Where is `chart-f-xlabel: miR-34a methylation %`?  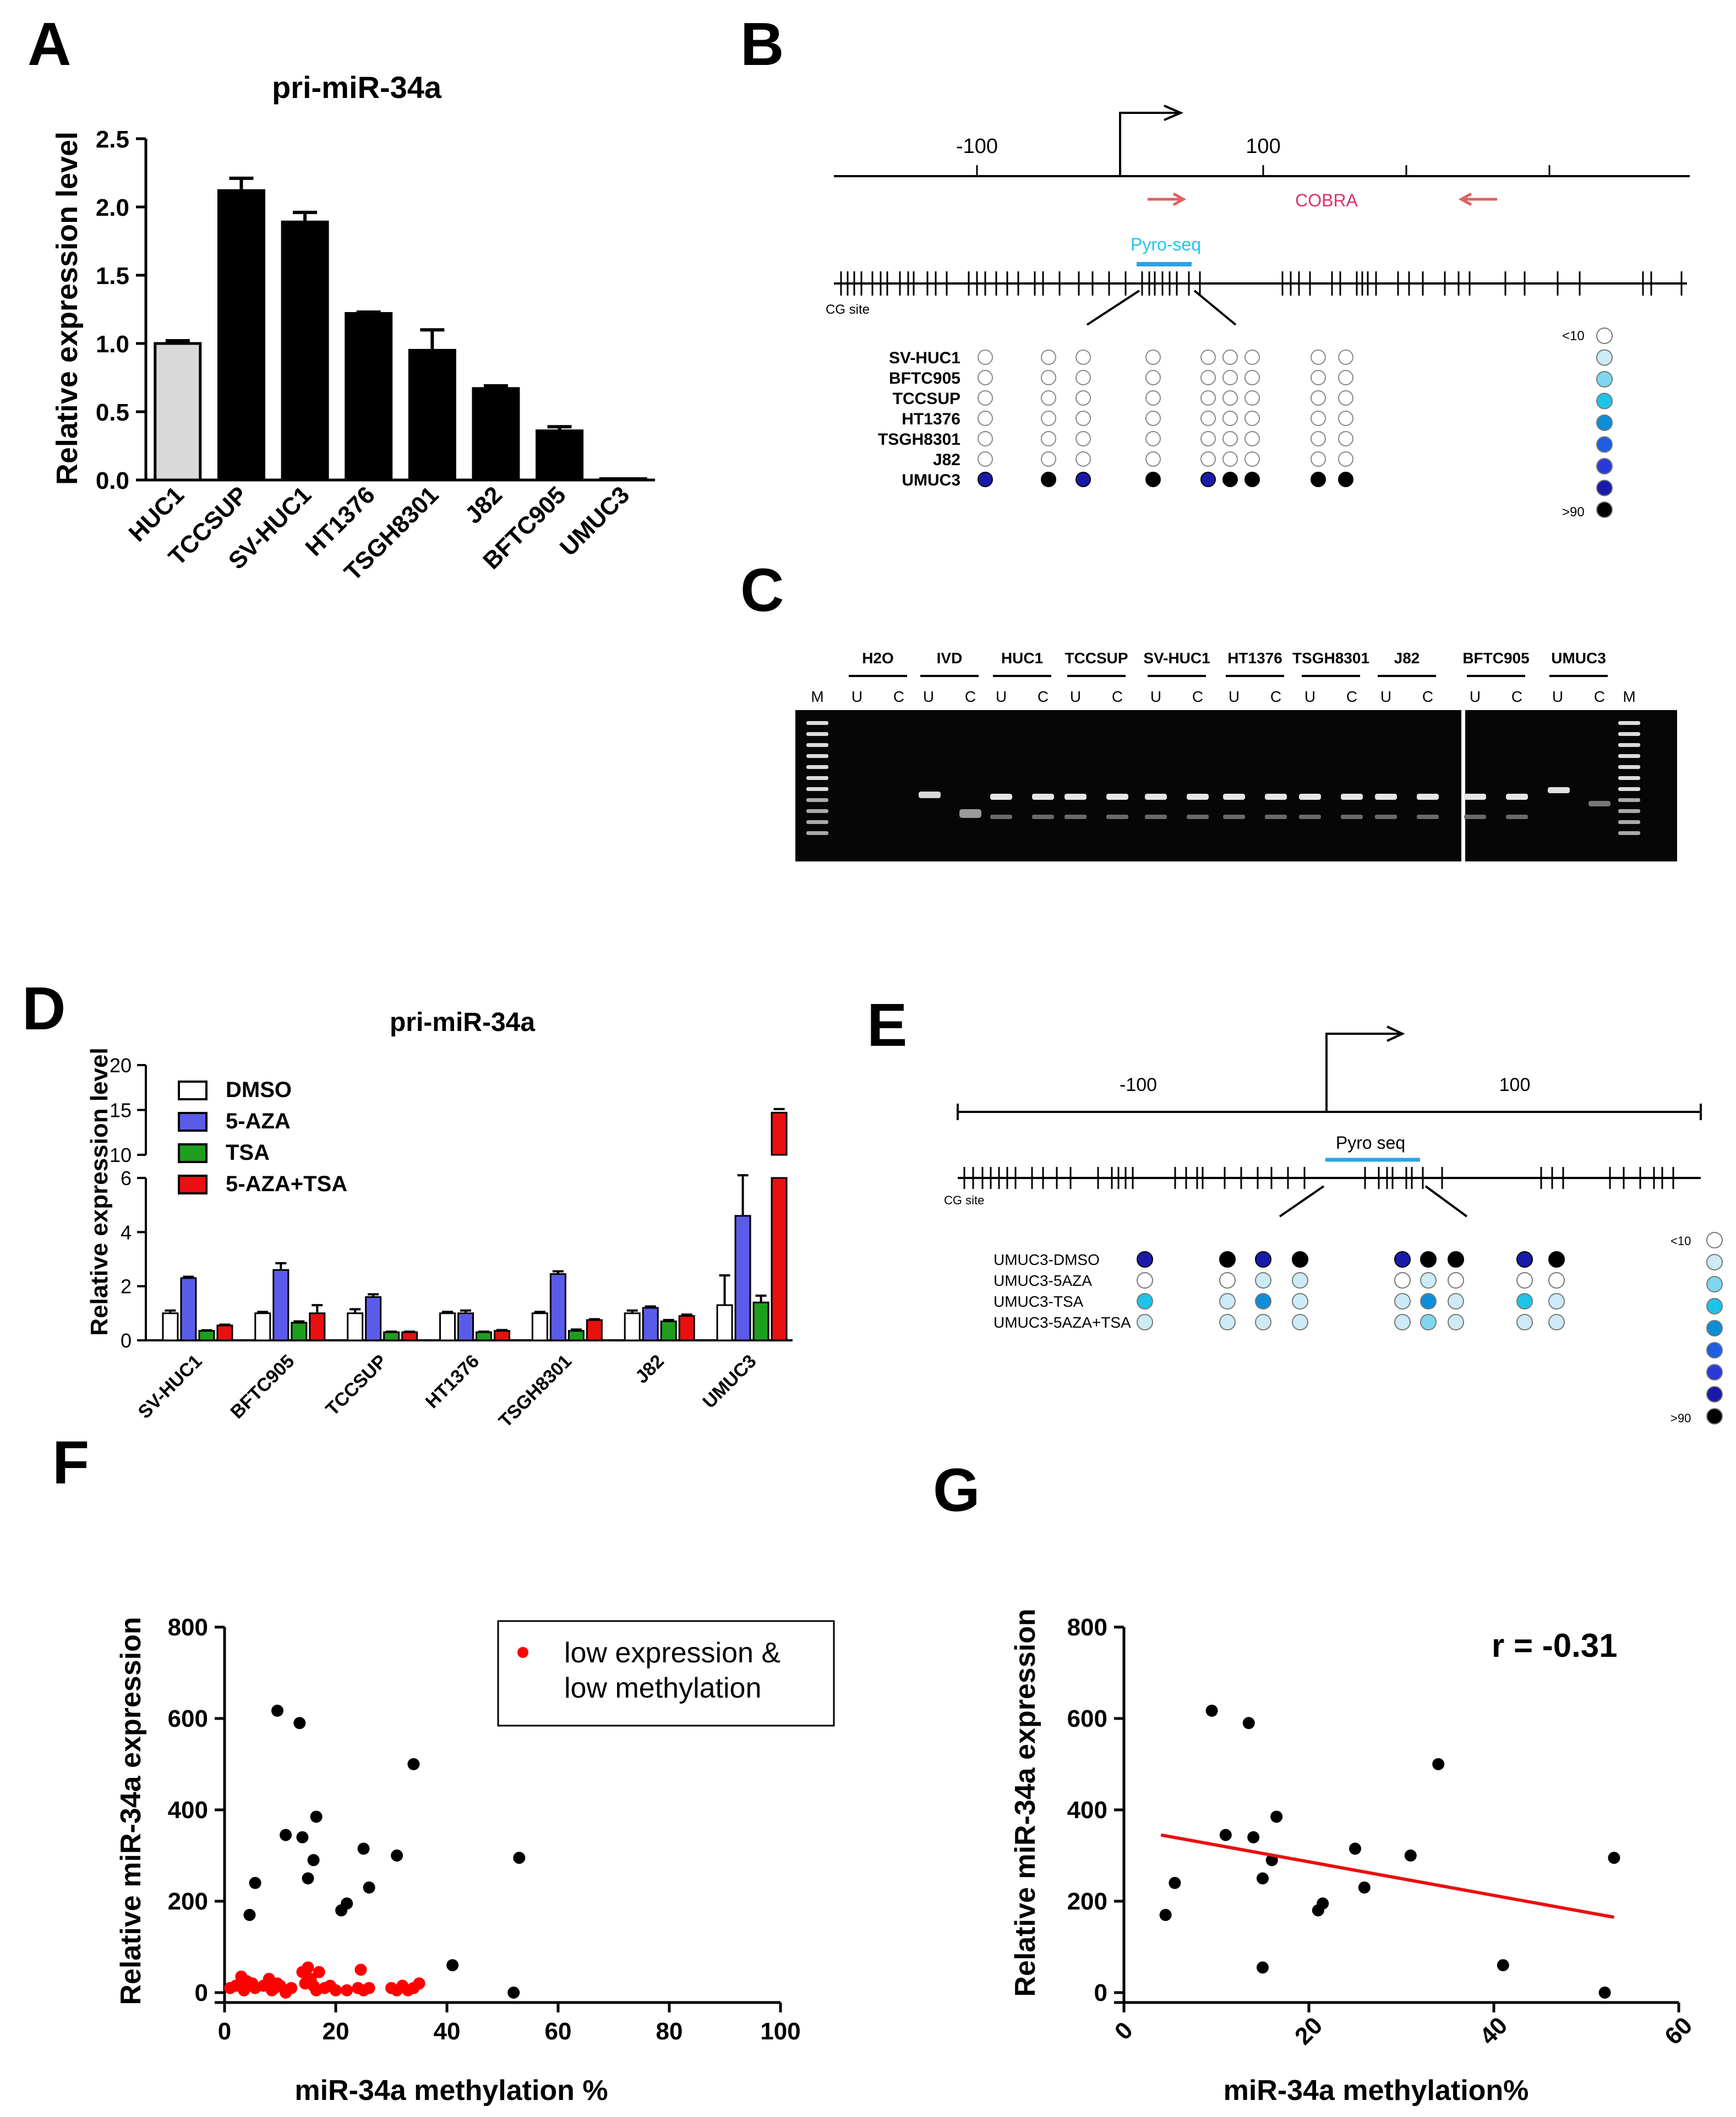
chart-f-xlabel: miR-34a methylation % is located at coordinates (451, 2091).